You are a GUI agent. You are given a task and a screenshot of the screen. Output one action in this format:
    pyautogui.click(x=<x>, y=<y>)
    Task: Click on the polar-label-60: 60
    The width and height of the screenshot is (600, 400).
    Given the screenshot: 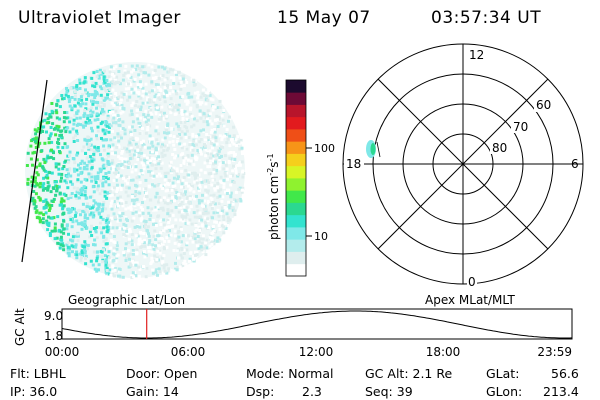 What is the action you would take?
    pyautogui.click(x=543, y=105)
    